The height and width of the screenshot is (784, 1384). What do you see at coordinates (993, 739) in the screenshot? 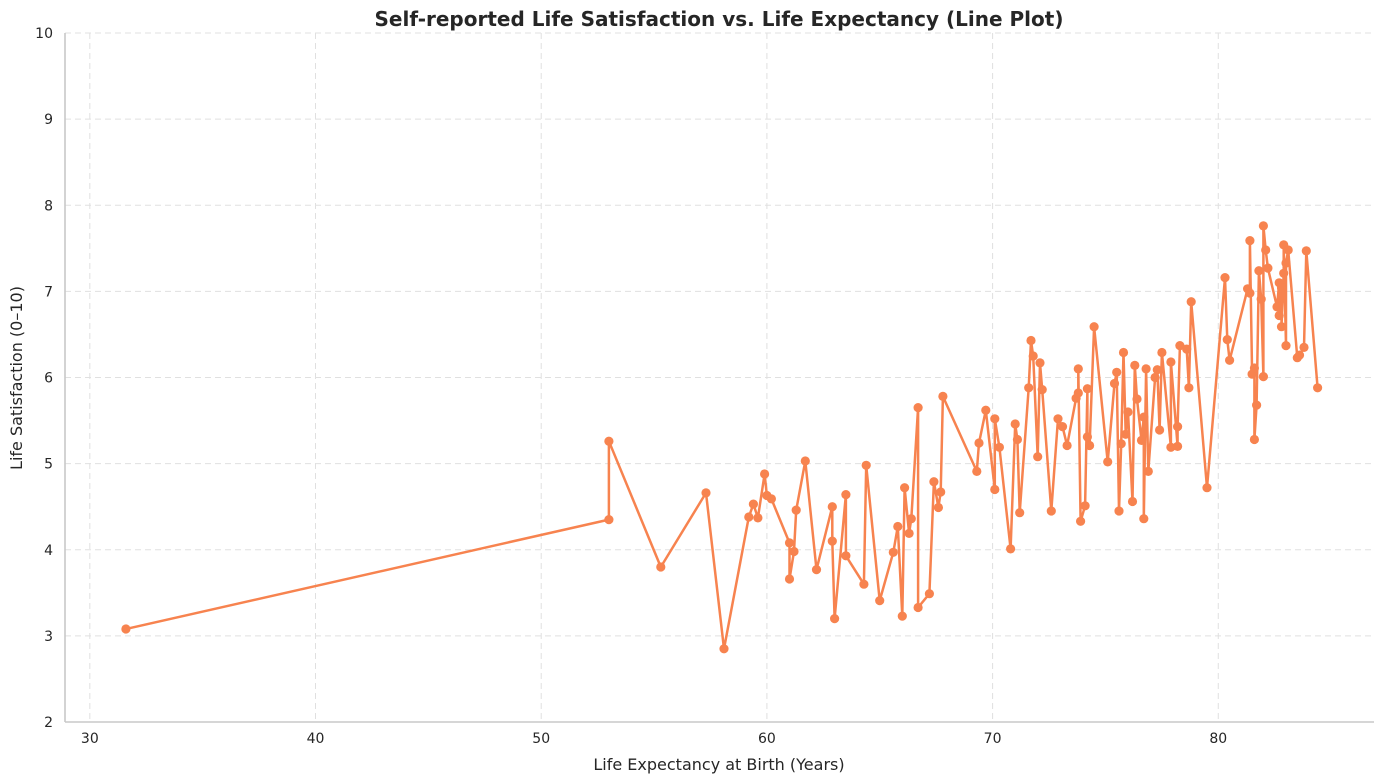
I see `x-tick-label: 70` at bounding box center [993, 739].